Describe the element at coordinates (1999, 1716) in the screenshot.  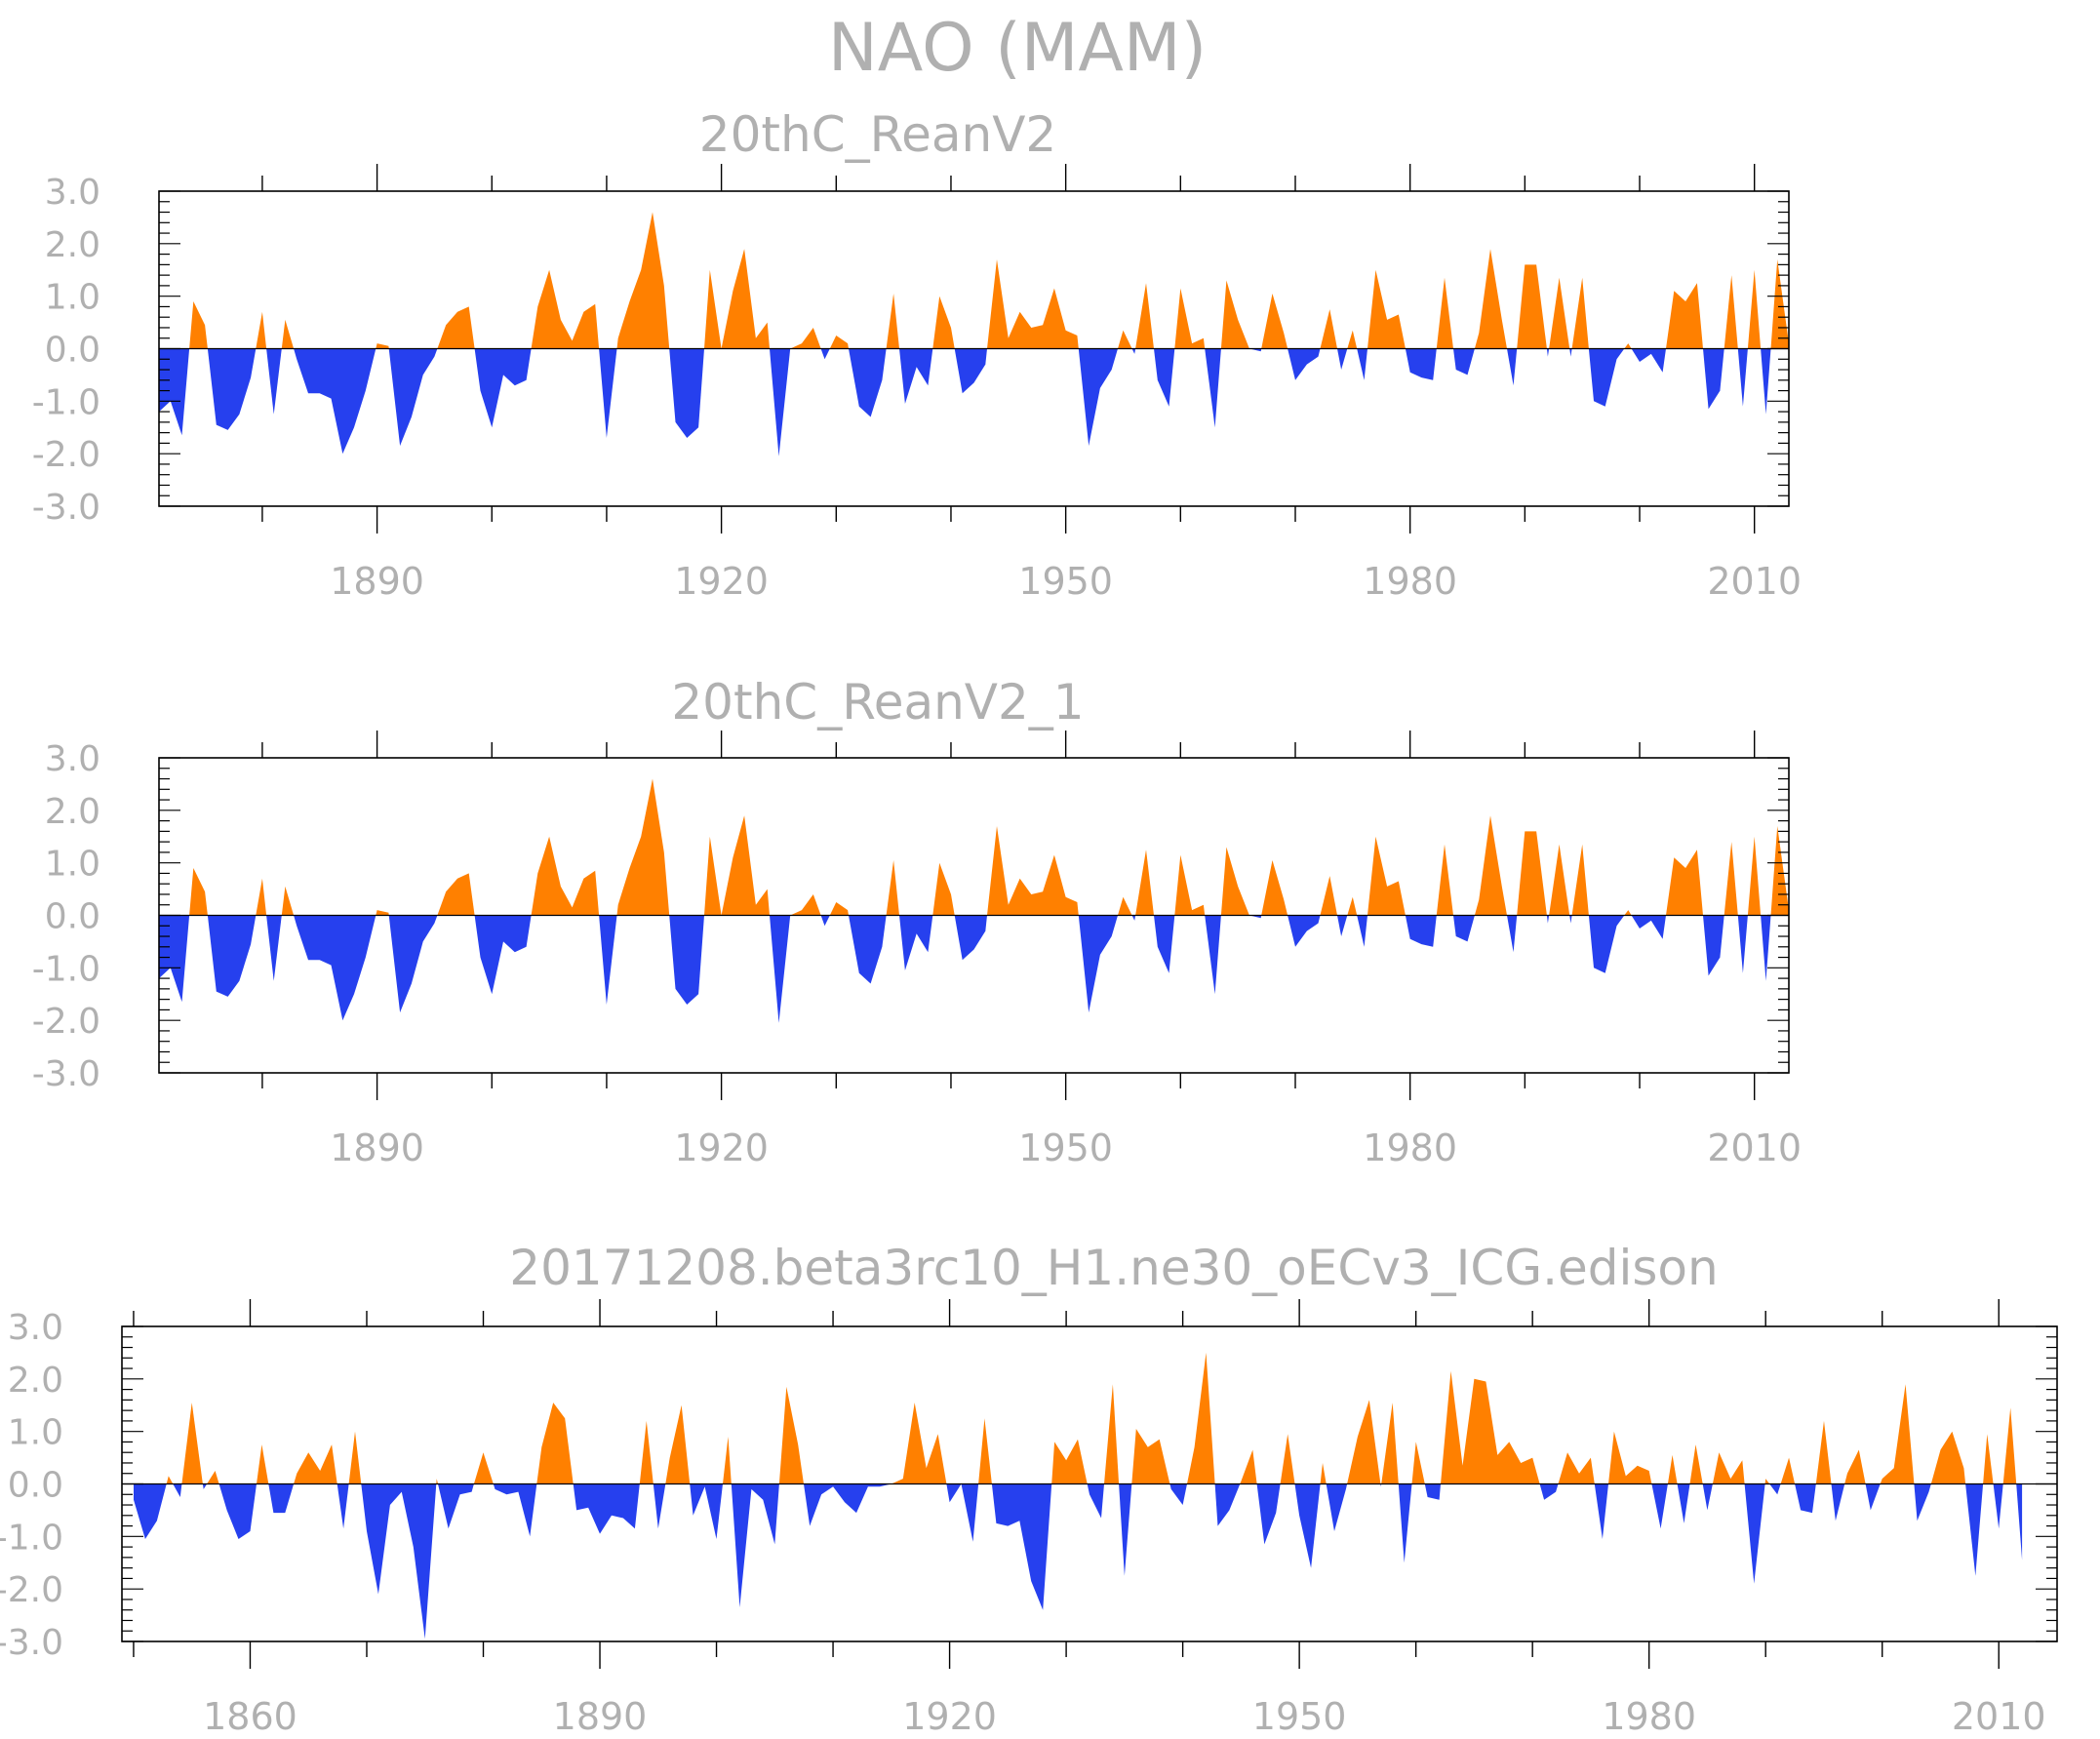
I see `panel-3-xtick-label: 2010` at that location.